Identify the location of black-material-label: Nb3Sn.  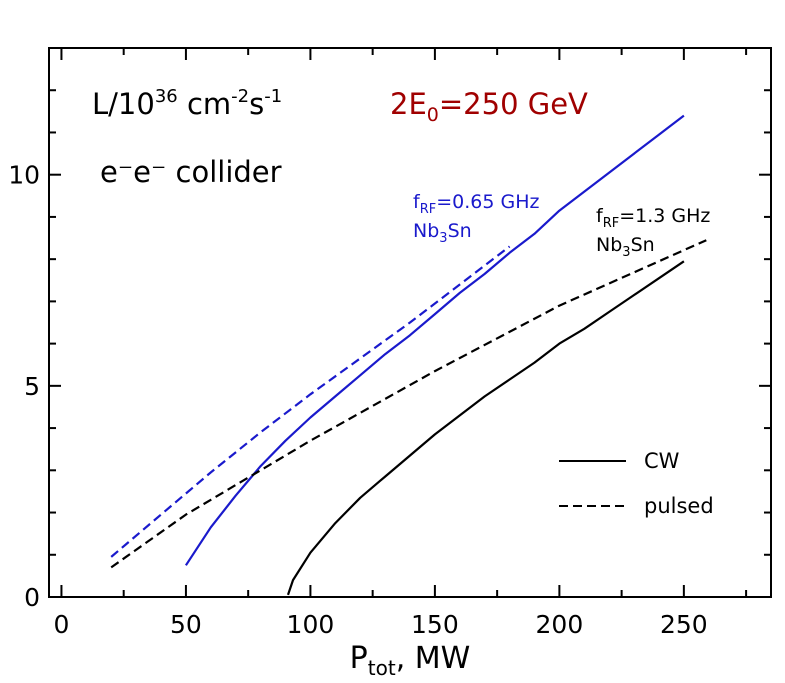
(625, 247).